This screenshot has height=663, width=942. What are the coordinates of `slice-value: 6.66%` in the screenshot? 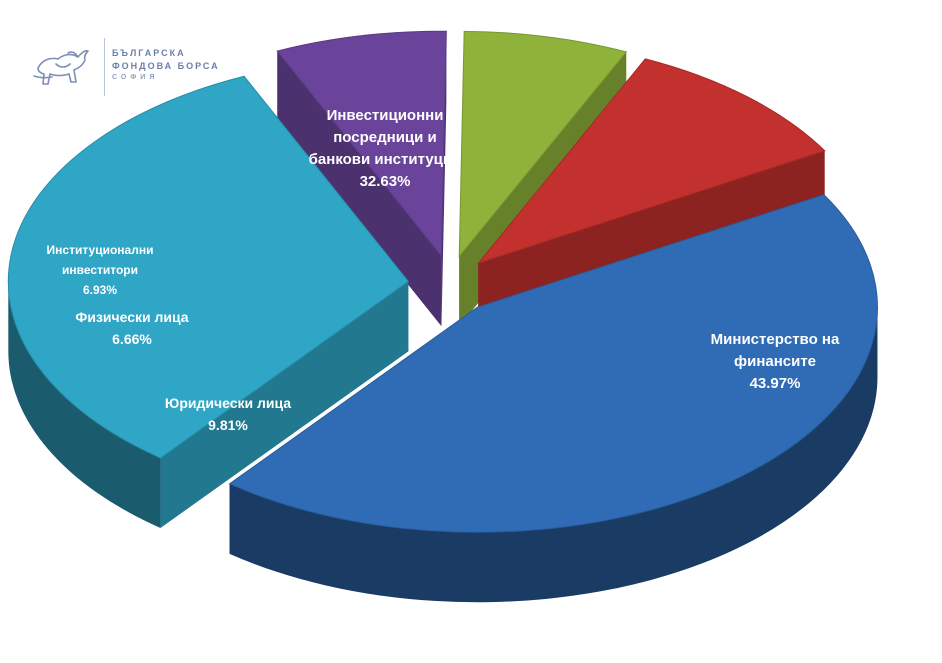 It's located at (132, 339).